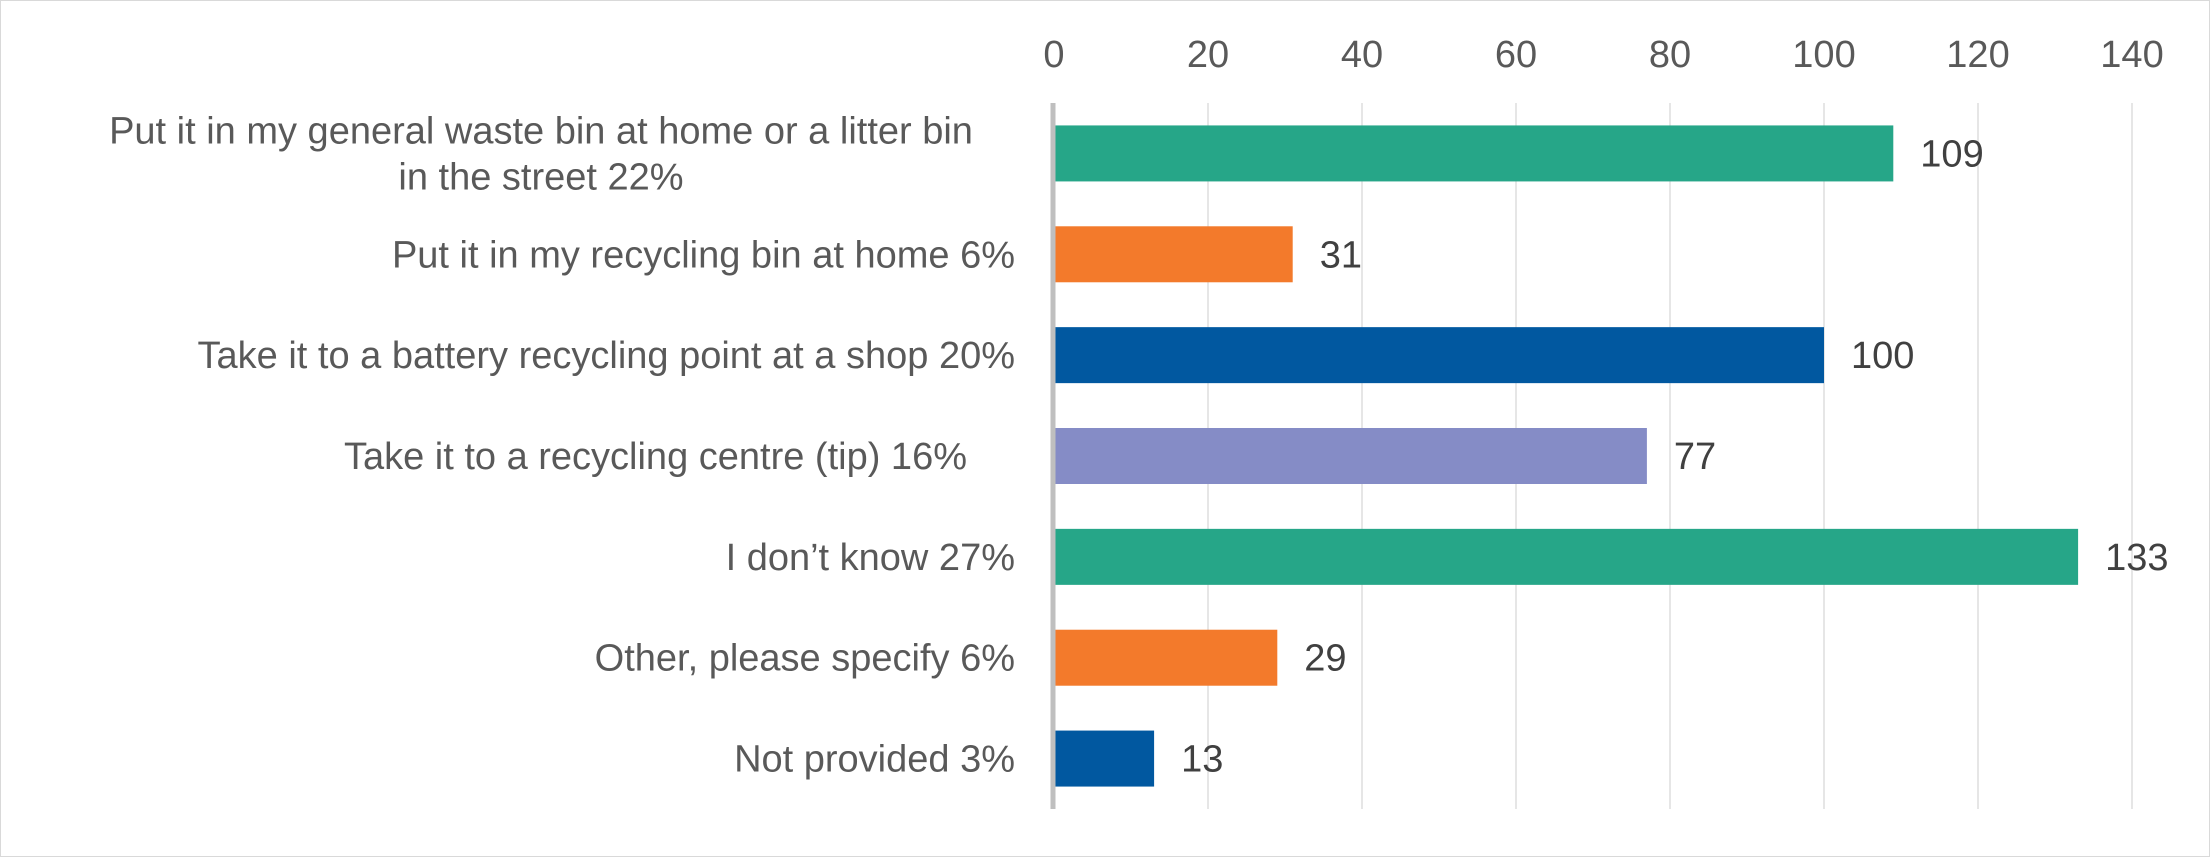 This screenshot has height=861, width=2210. I want to click on data-label: 29, so click(1325, 659).